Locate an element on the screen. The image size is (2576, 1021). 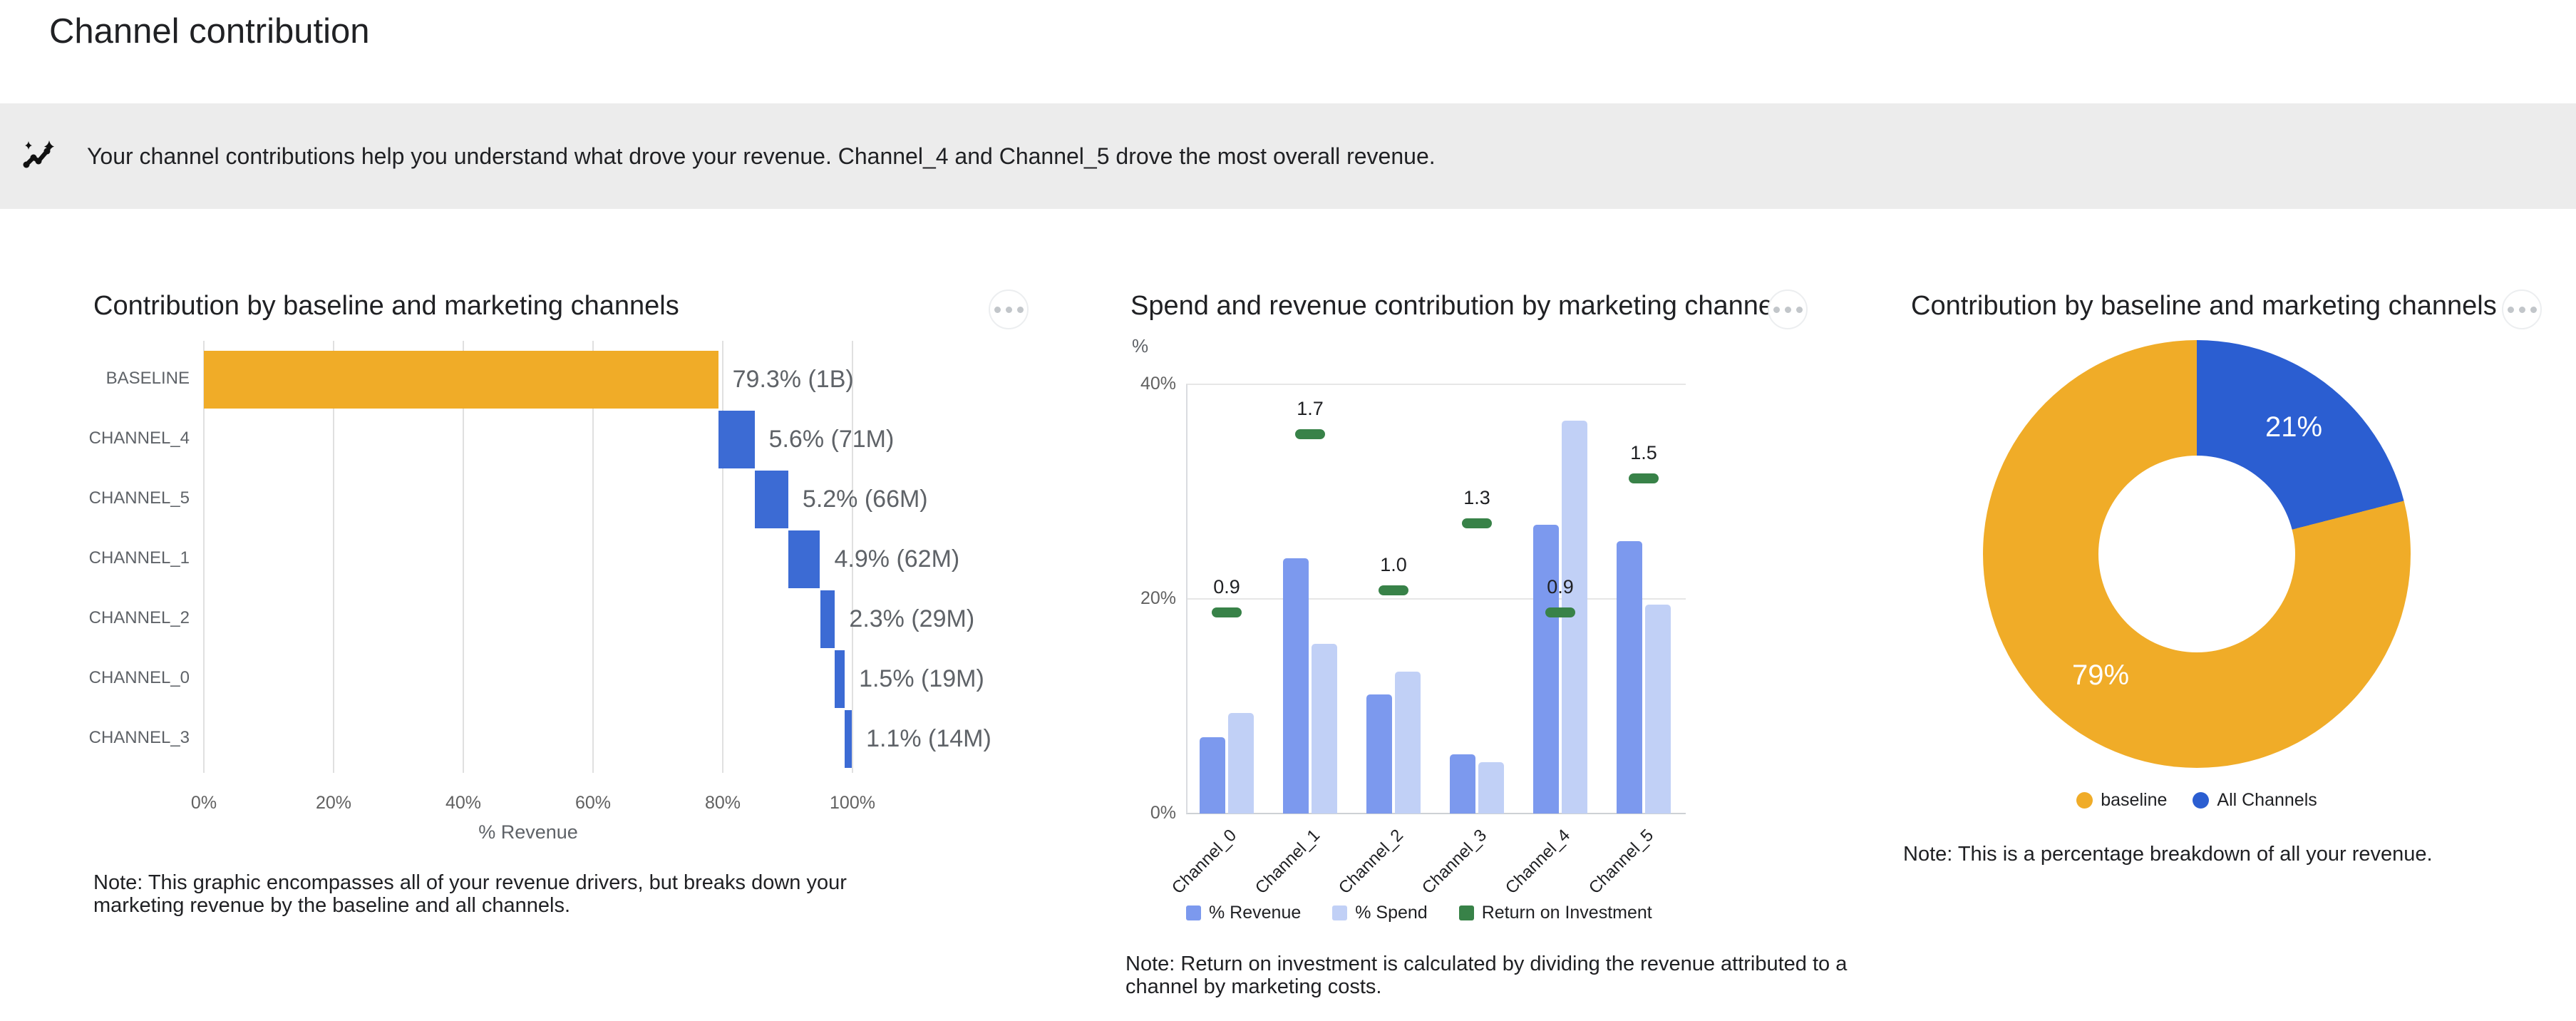
donut-chart is located at coordinates (2197, 554).